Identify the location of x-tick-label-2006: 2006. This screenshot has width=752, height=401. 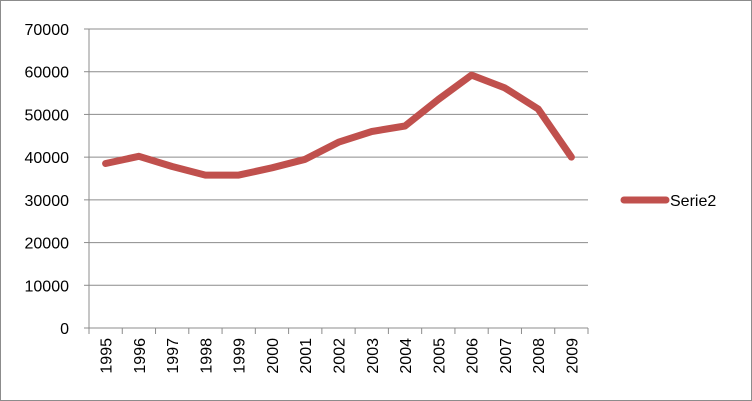
(473, 356).